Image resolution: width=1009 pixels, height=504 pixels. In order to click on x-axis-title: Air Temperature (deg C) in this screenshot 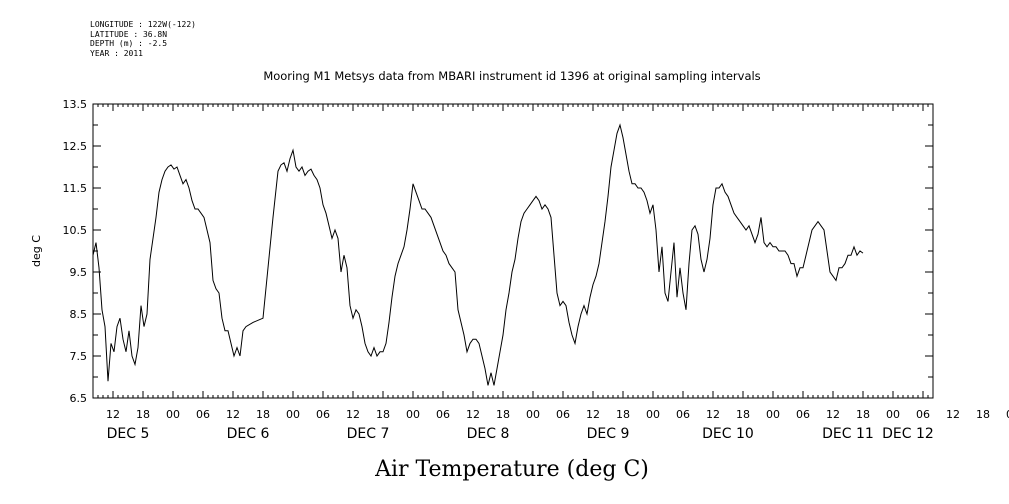, I will do `click(511, 469)`.